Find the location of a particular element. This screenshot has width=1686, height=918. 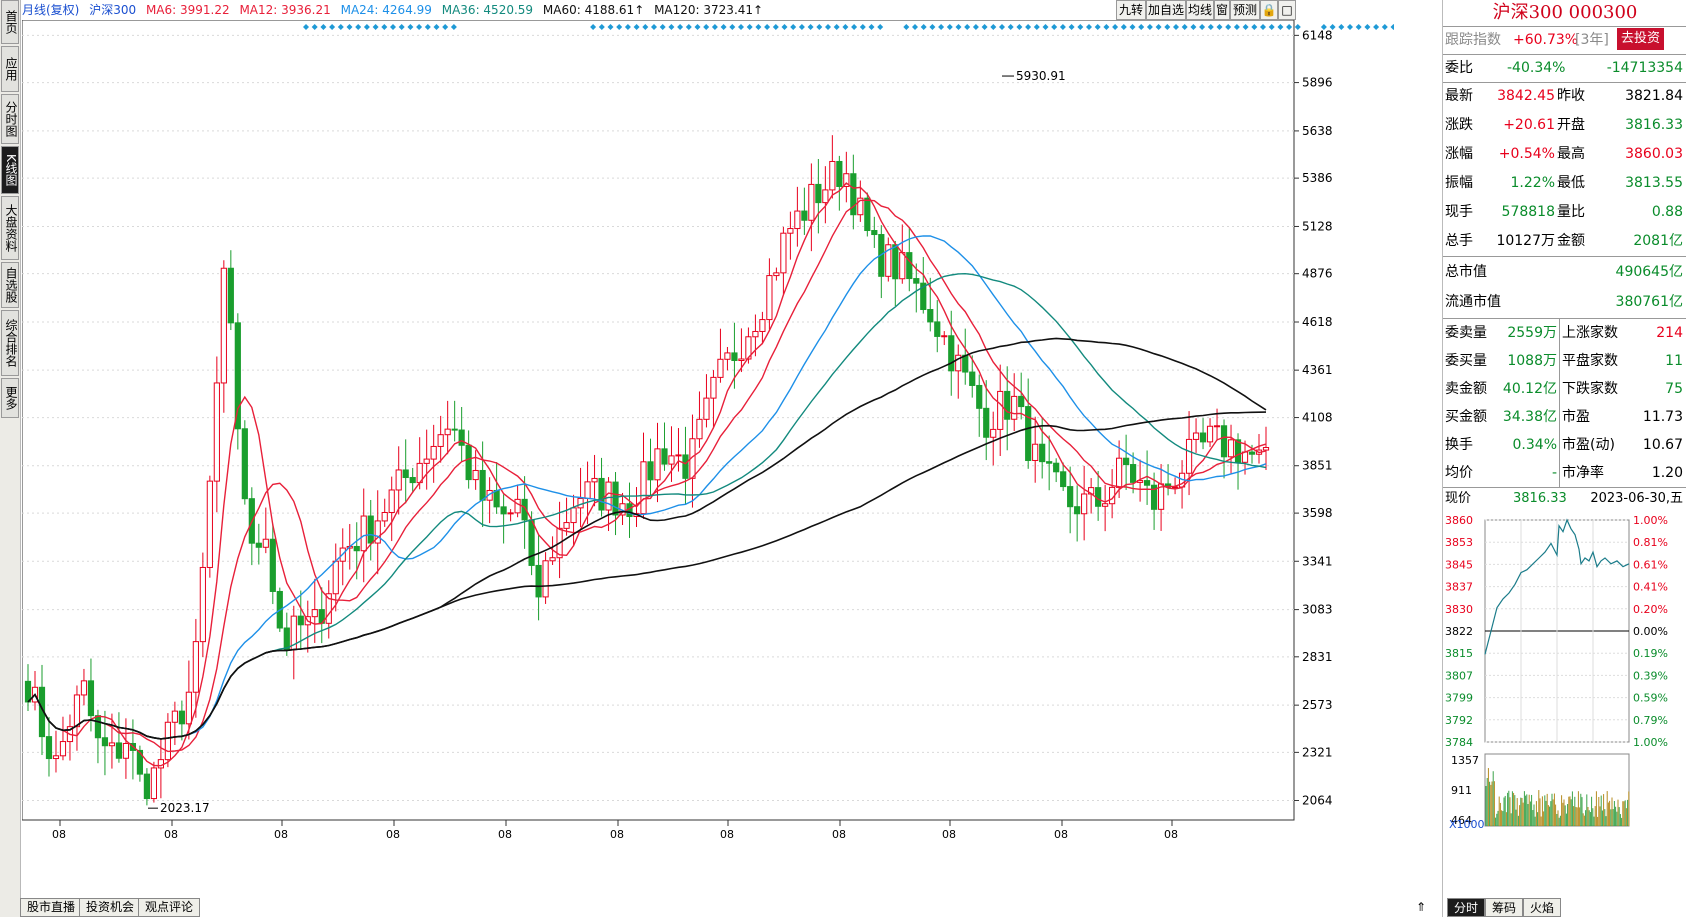

nav-item-4: 大盘资料 is located at coordinates (10, 228).